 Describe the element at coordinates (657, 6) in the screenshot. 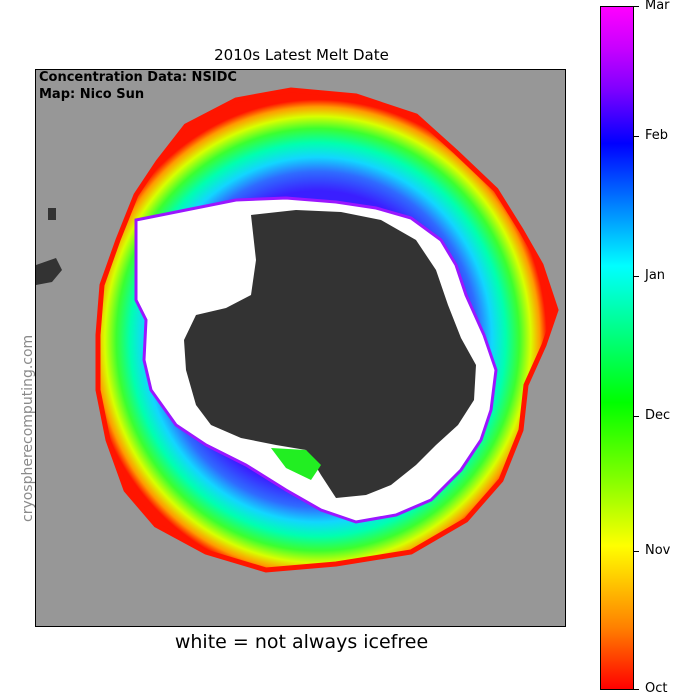

I see `colorbar-label-mar: Mar` at that location.